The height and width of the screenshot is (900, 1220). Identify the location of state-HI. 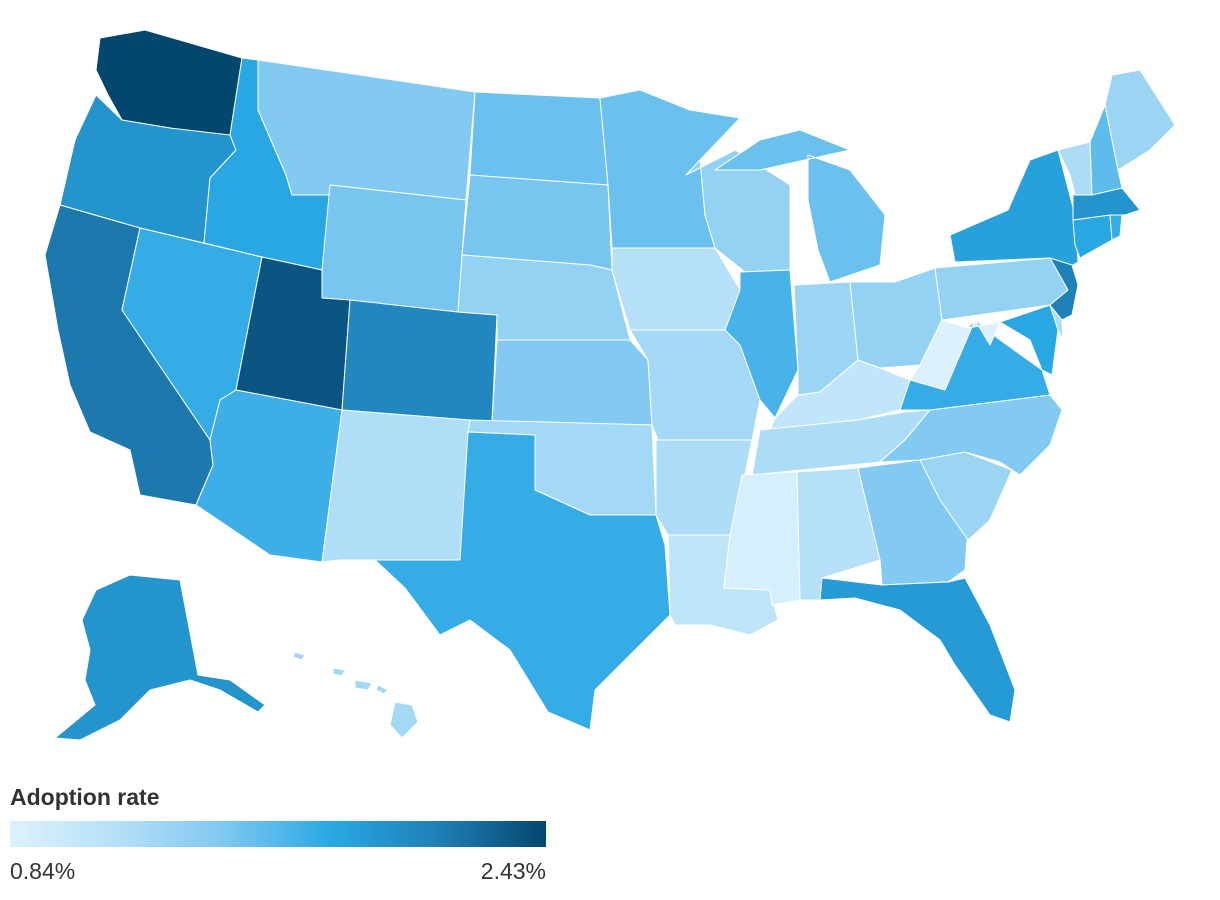
(355, 695).